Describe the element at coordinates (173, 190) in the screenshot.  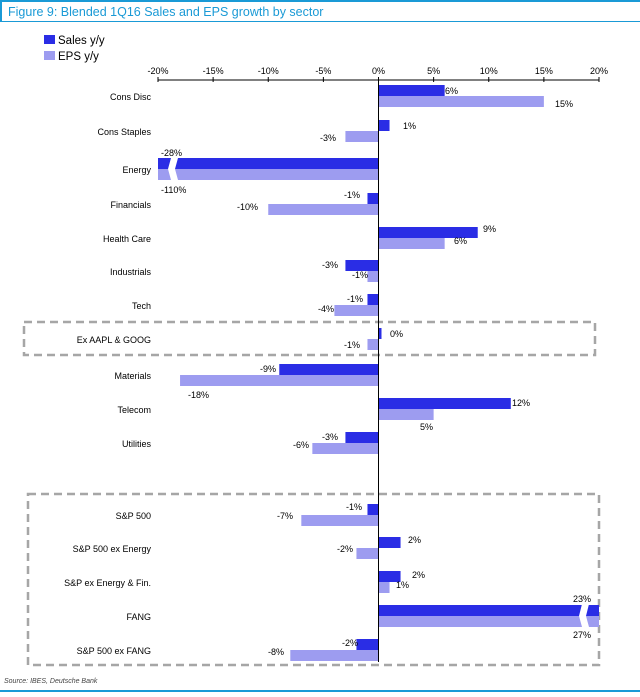
I see `eps-data-label: -110%` at that location.